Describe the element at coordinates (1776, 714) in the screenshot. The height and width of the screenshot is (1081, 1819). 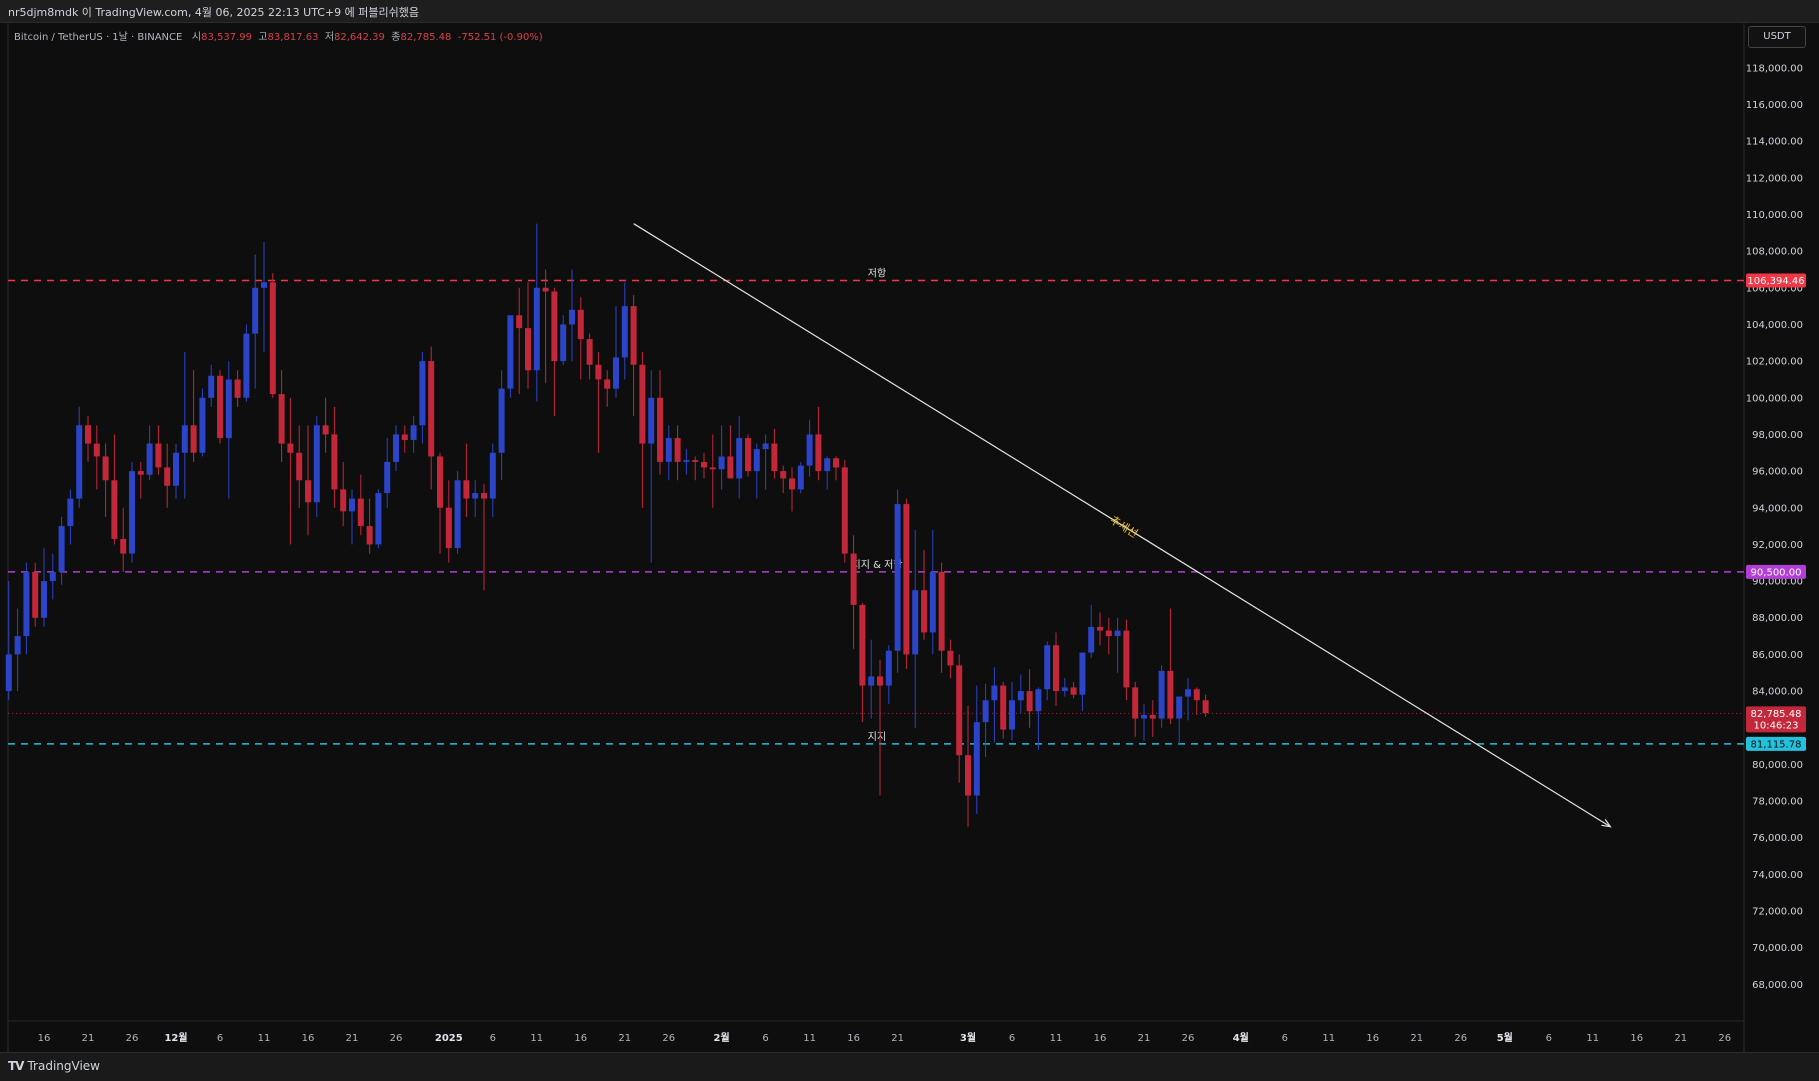
I see `last-price-tag: 82,785.48` at that location.